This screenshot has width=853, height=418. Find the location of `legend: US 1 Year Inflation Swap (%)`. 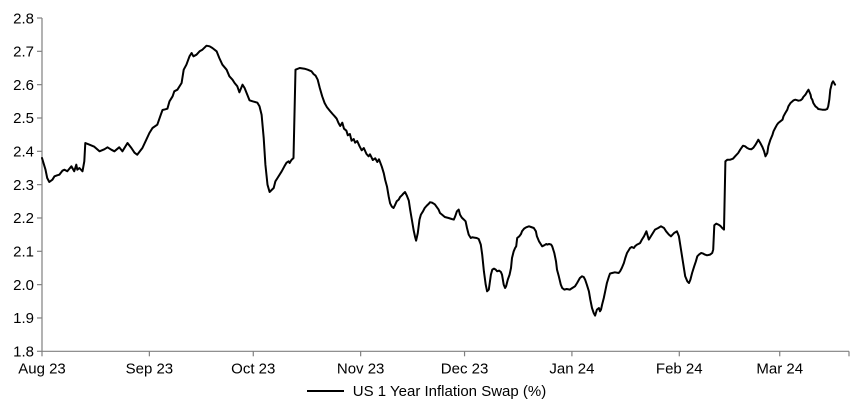

legend: US 1 Year Inflation Swap (%) is located at coordinates (426, 391).